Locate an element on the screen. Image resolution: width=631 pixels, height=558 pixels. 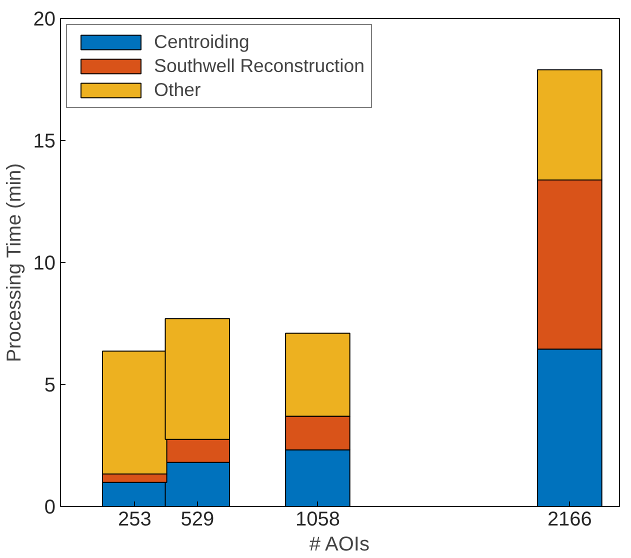
legend-label: Southwell Reconstruction is located at coordinates (259, 66).